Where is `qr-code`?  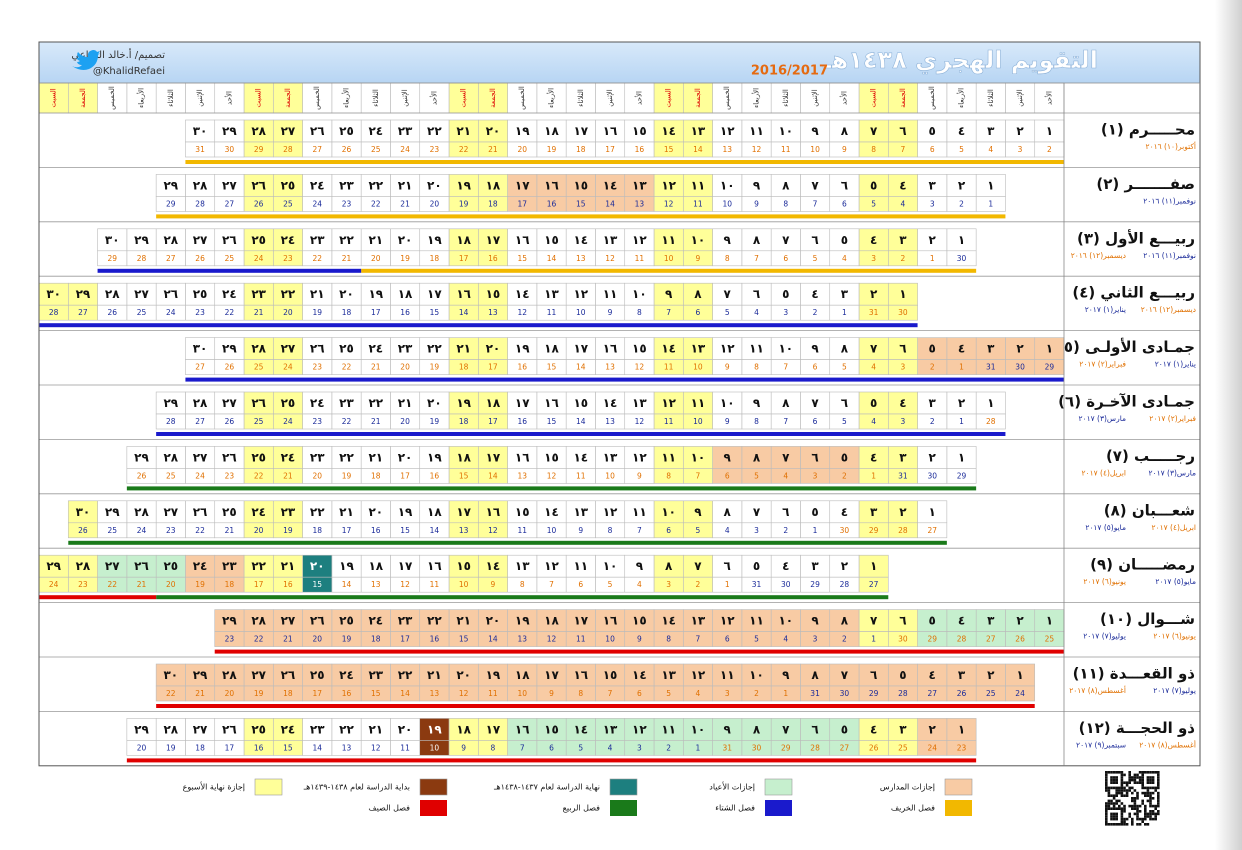 qr-code is located at coordinates (1132, 798).